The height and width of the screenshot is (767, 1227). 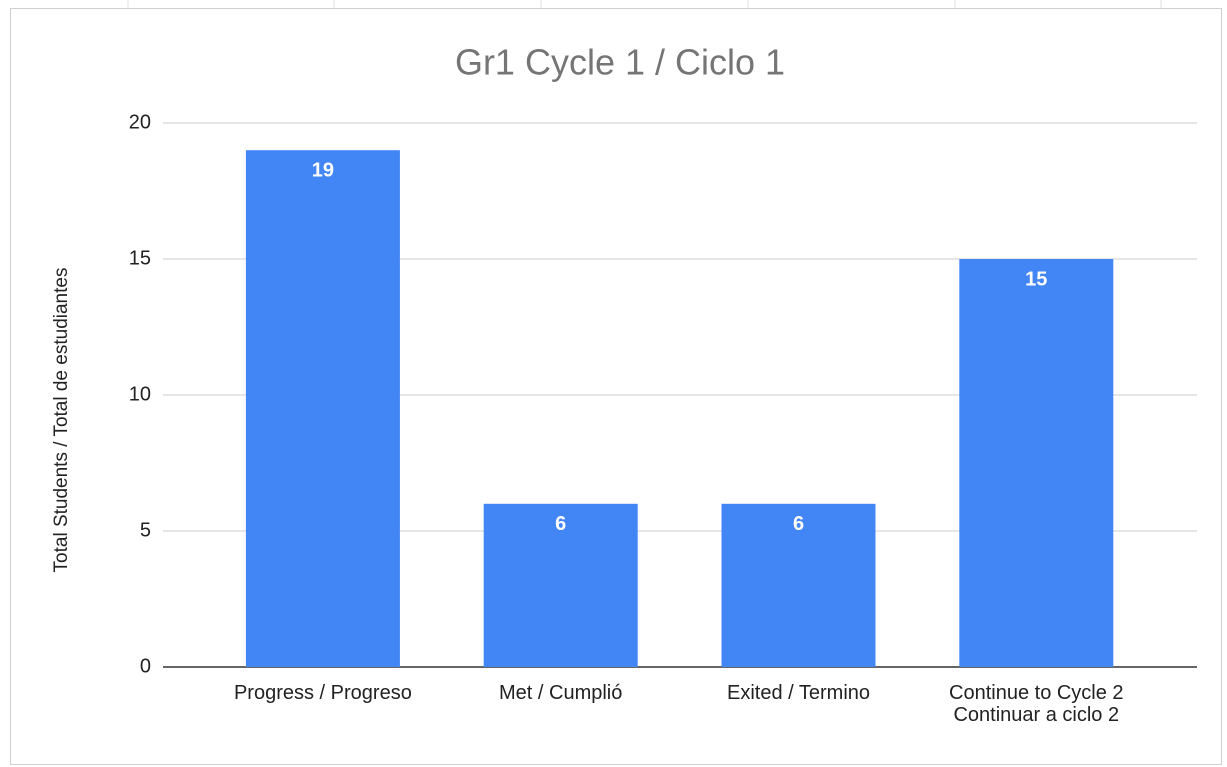 I want to click on chart-title: Gr1 Cycle 1 / Ciclo 1, so click(x=620, y=62).